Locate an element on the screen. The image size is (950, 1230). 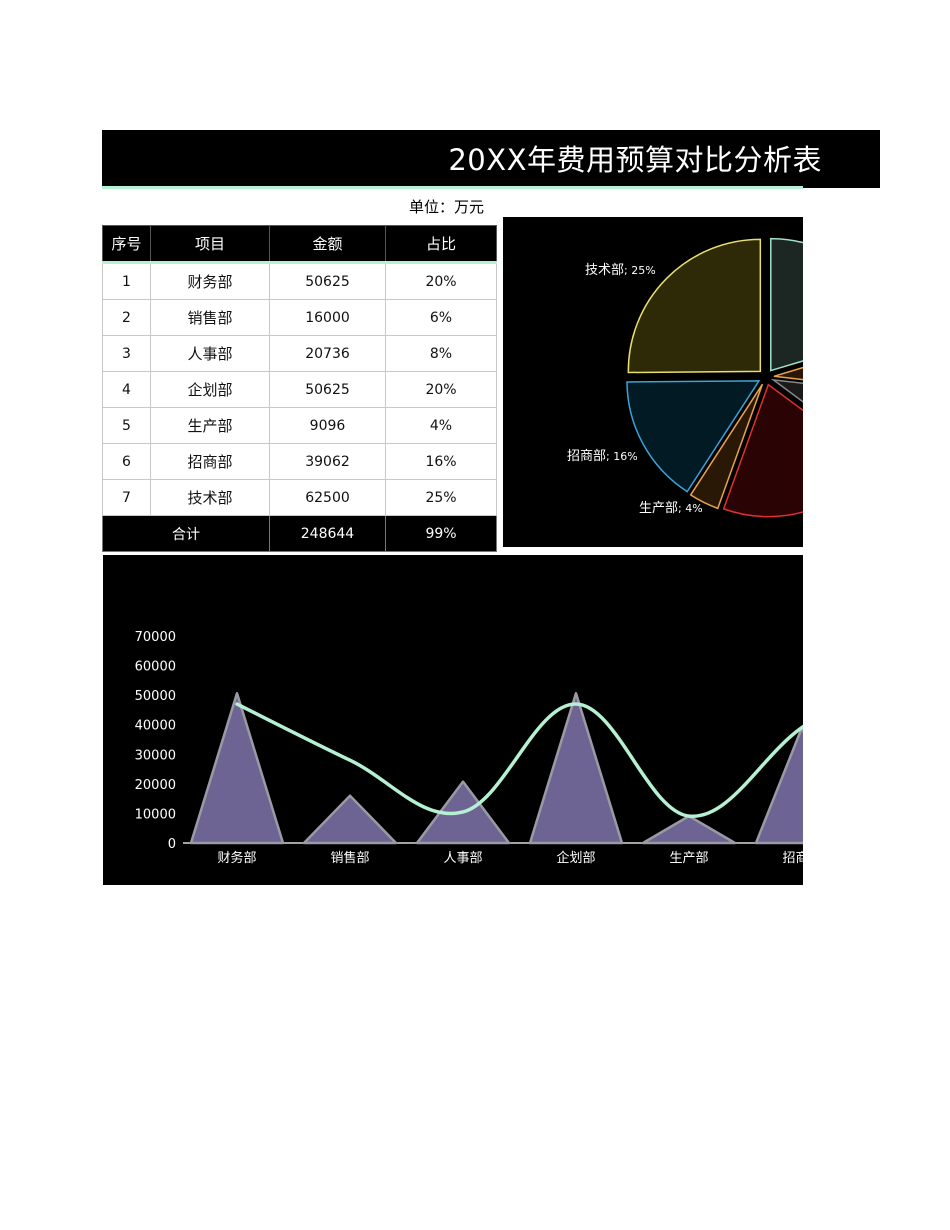
y-tick-label: 20000 is located at coordinates (155, 785).